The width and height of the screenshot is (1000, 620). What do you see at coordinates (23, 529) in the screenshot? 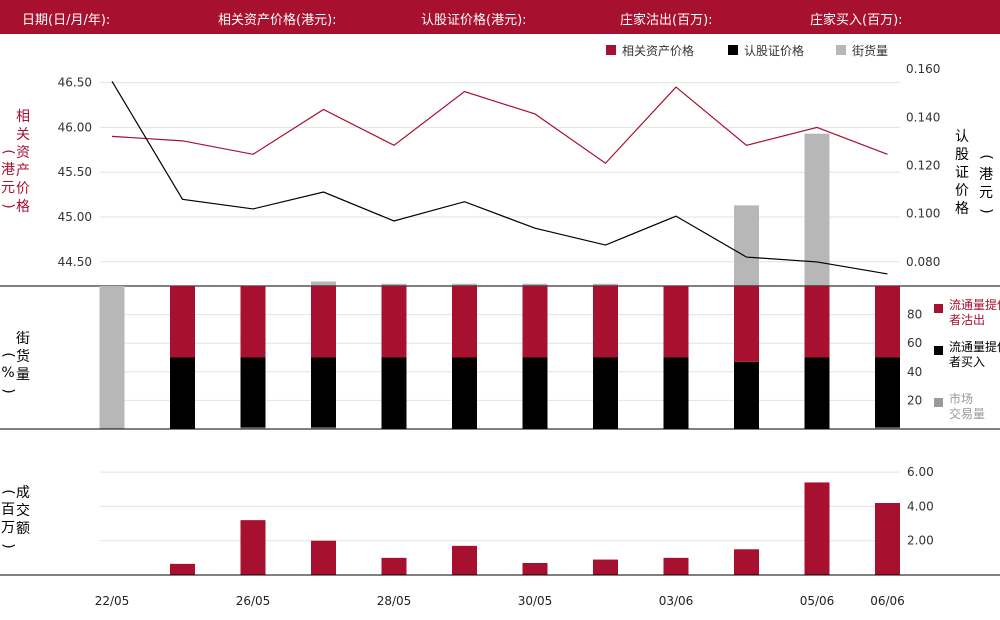
I see `left-turnover-title-char: 额` at bounding box center [23, 529].